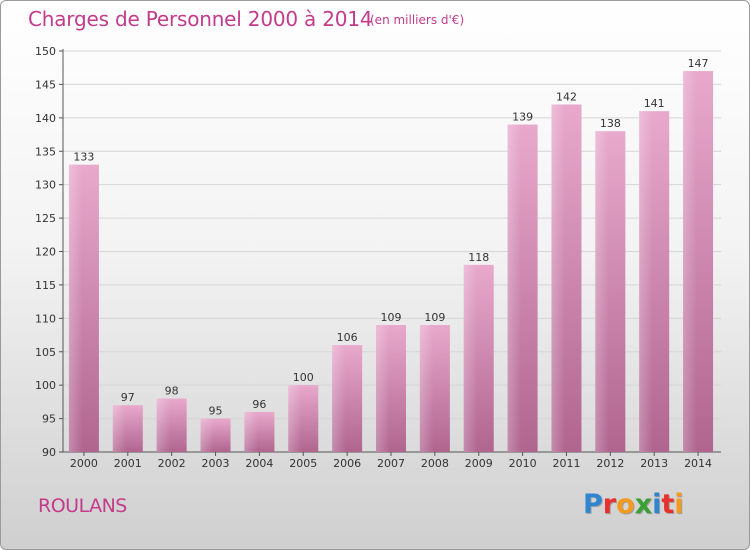 The width and height of the screenshot is (750, 550). Describe the element at coordinates (216, 463) in the screenshot. I see `x-tick-label: 2003` at that location.